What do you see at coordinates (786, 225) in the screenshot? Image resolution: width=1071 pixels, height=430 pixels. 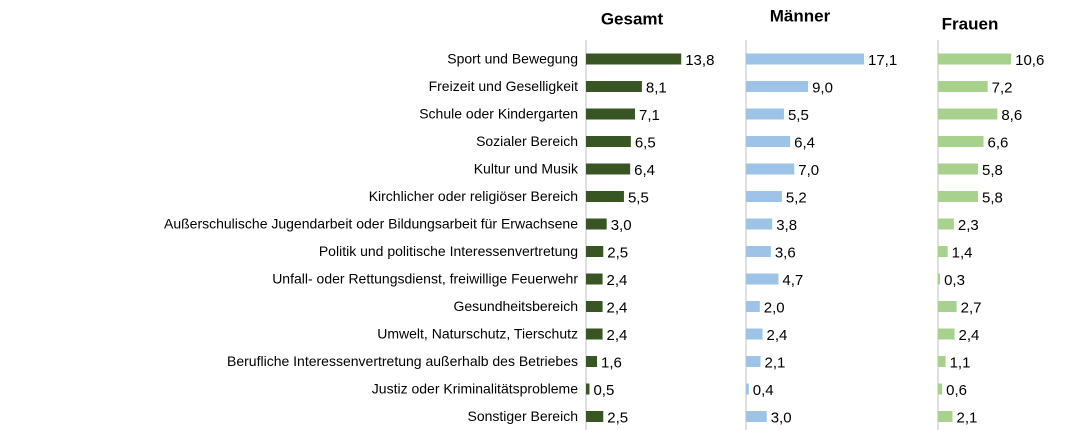 I see `value-label: 3,8` at bounding box center [786, 225].